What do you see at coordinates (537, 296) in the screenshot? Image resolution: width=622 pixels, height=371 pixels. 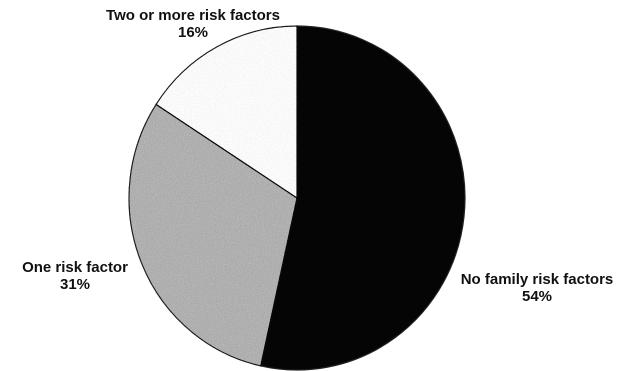 I see `slice-value-no-family-risk-factors: 54%` at bounding box center [537, 296].